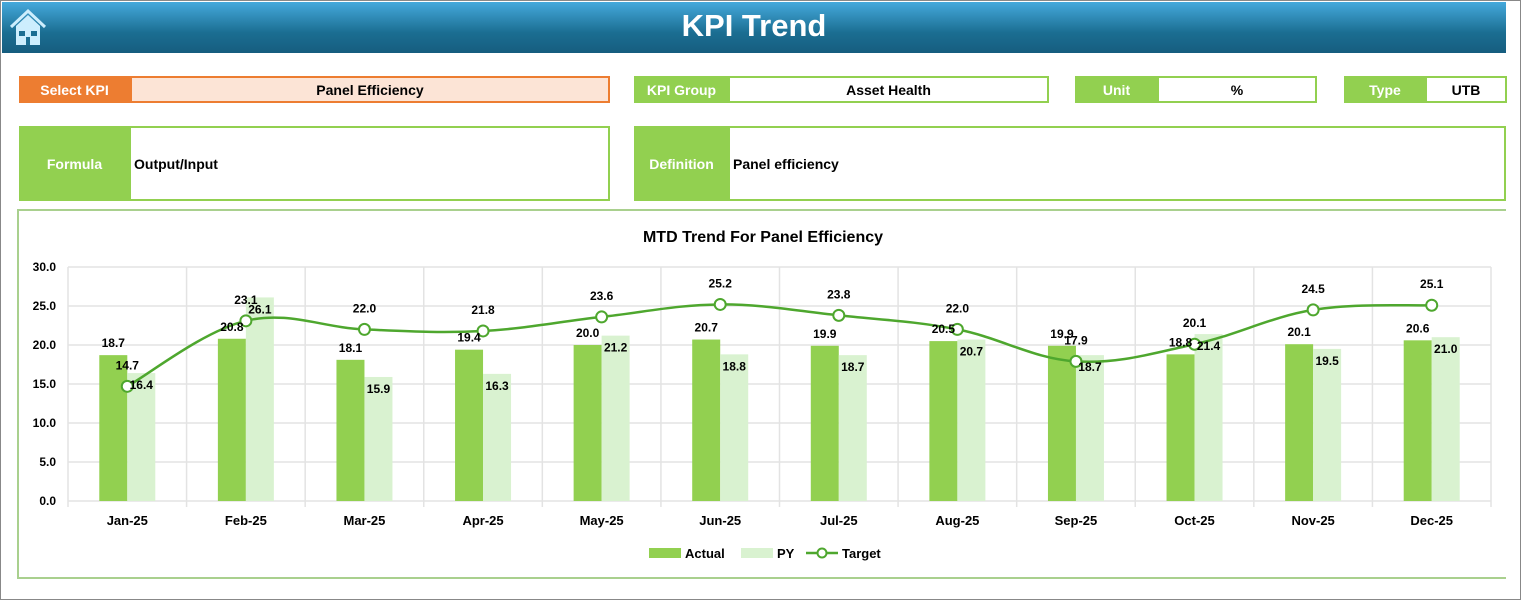 Image resolution: width=1521 pixels, height=601 pixels. I want to click on unit-label: Unit, so click(1116, 89).